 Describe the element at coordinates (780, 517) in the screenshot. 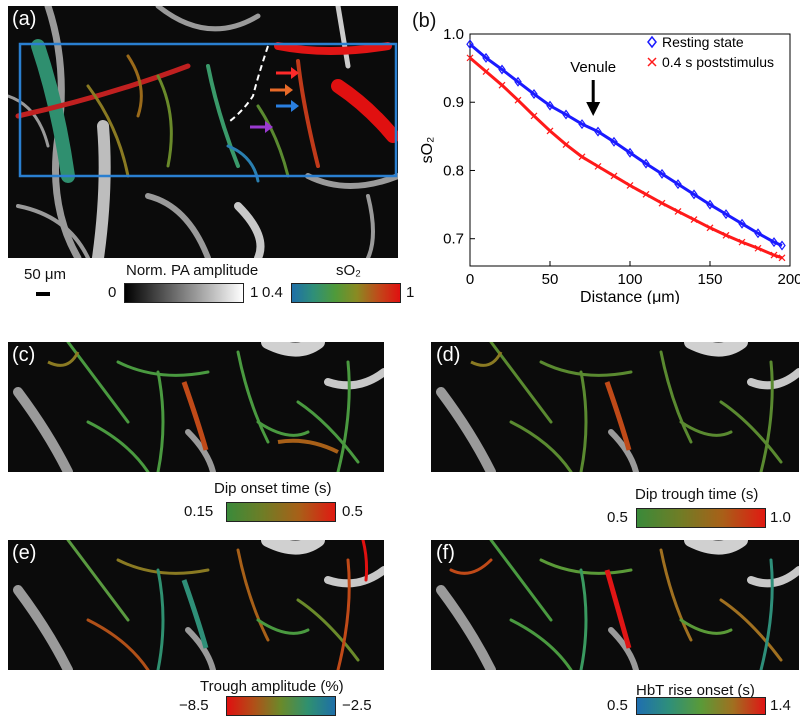

I see `d-colorbar-max: 1.0` at that location.